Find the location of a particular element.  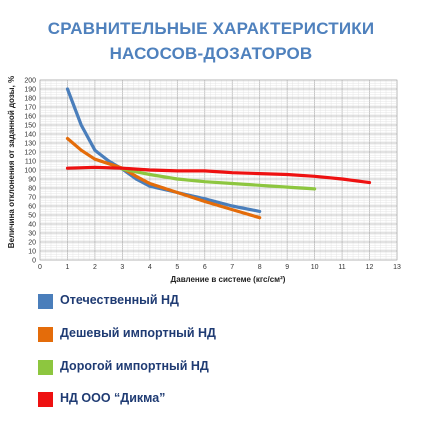

x-axis-title: Давление в системе (кгс/см²) is located at coordinates (228, 279).